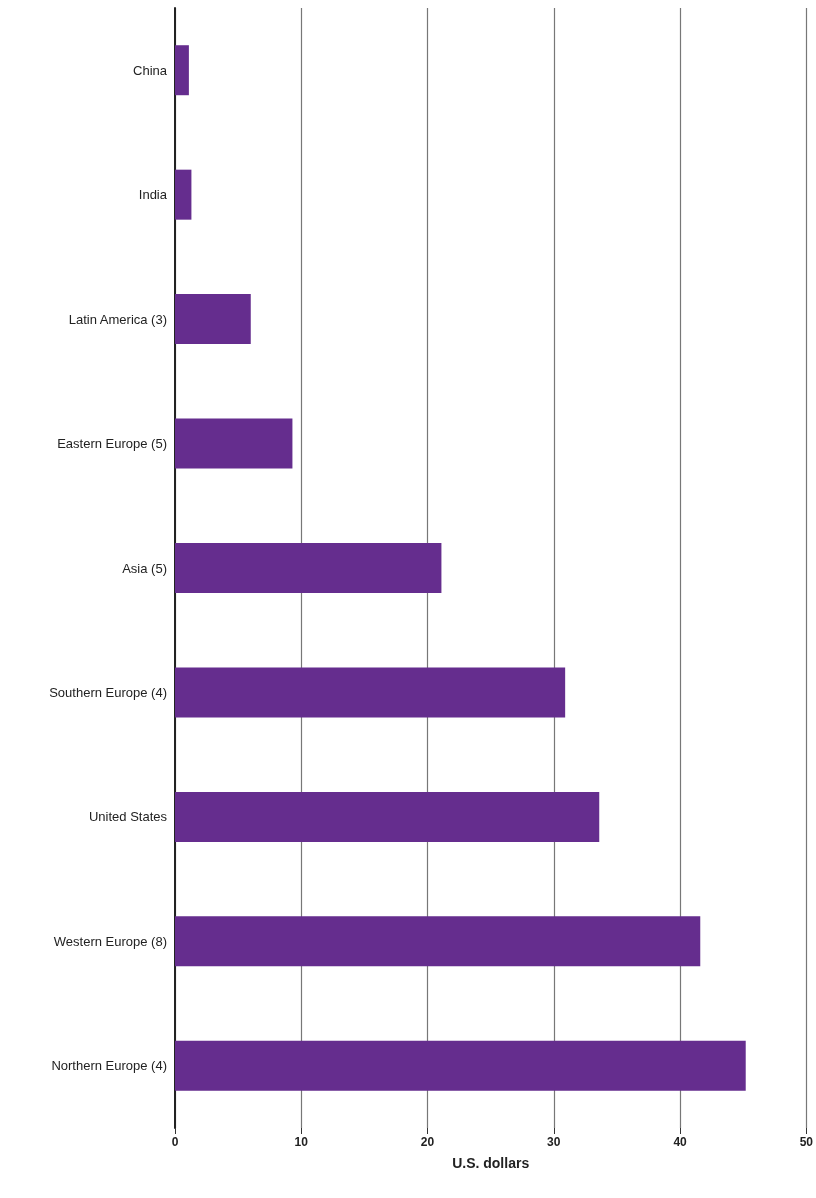 The width and height of the screenshot is (816, 1198). What do you see at coordinates (108, 692) in the screenshot?
I see `y-tick-label: Southern Europe (4)` at bounding box center [108, 692].